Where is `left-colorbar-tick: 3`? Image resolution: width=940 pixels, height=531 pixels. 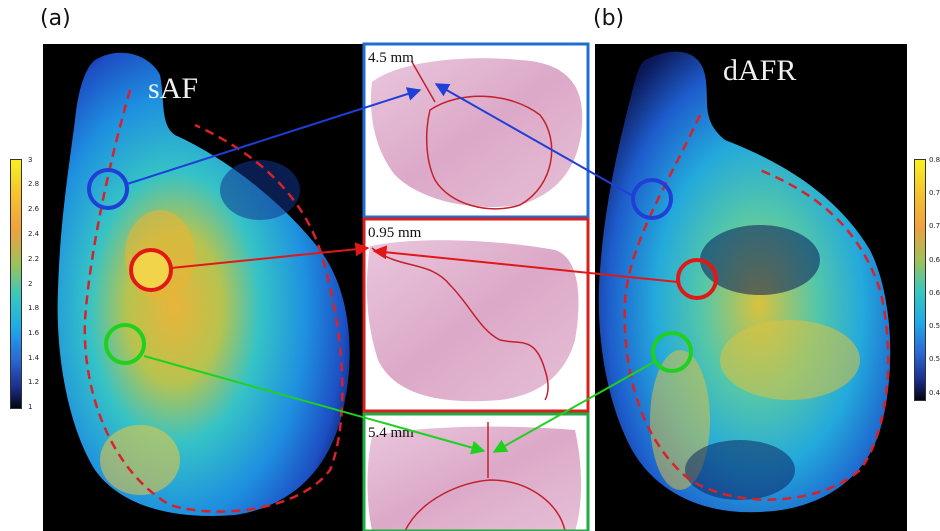 left-colorbar-tick: 3 is located at coordinates (30, 160).